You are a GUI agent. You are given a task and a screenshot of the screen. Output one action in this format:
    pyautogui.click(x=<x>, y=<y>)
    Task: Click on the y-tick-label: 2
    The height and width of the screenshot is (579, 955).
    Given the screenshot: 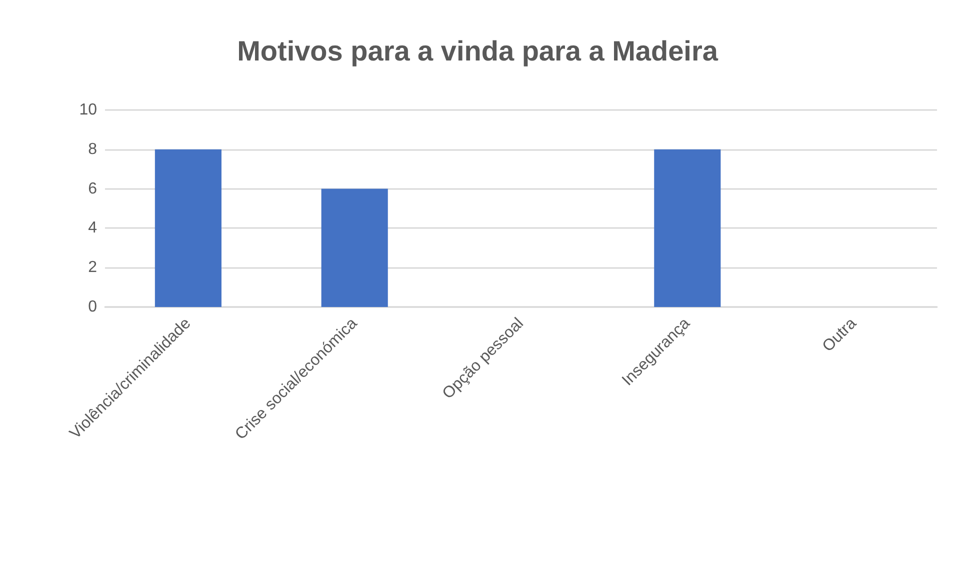 What is the action you would take?
    pyautogui.click(x=93, y=267)
    